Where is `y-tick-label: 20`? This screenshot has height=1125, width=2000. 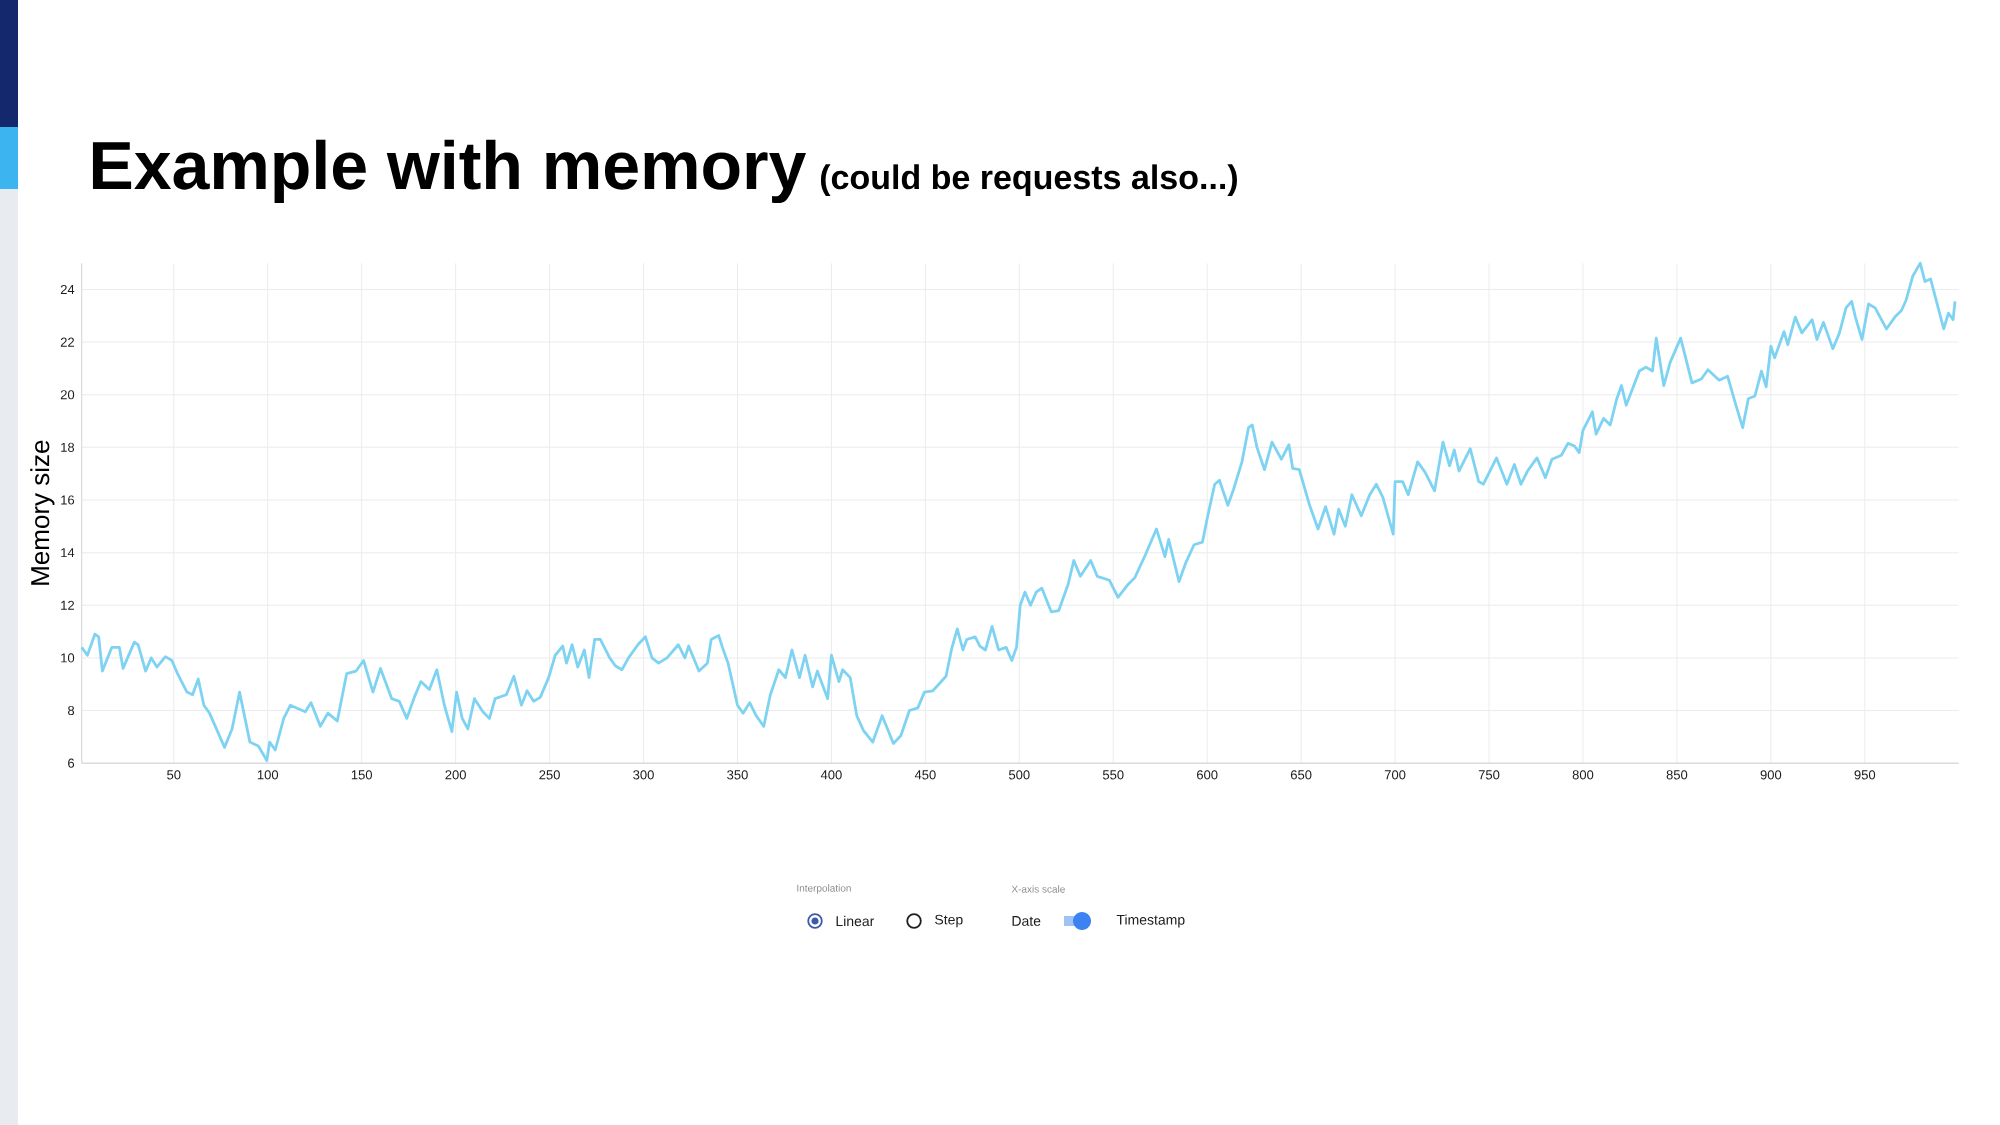
y-tick-label: 20 is located at coordinates (67, 395).